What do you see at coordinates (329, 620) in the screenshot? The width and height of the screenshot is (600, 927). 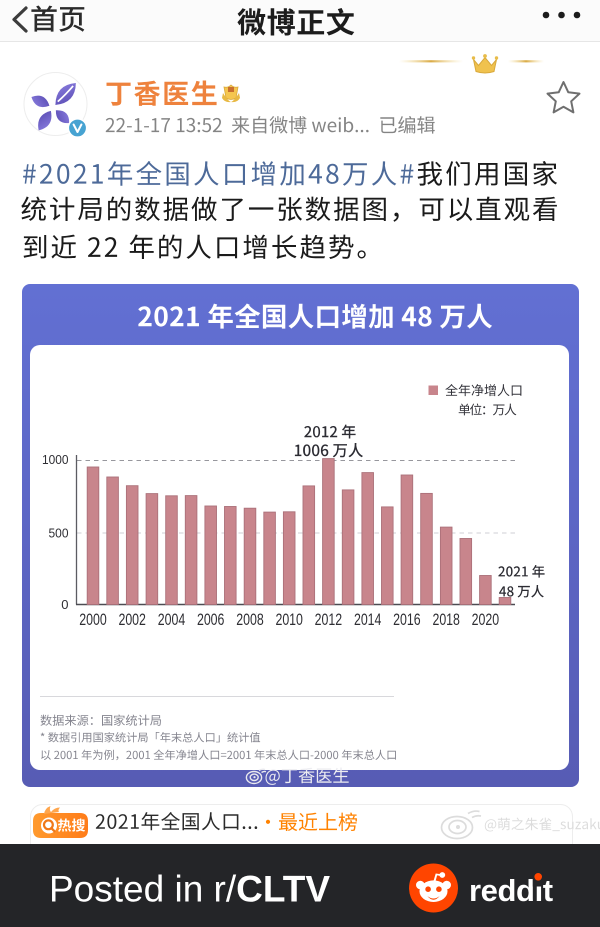 I see `svg-text: 2012` at bounding box center [329, 620].